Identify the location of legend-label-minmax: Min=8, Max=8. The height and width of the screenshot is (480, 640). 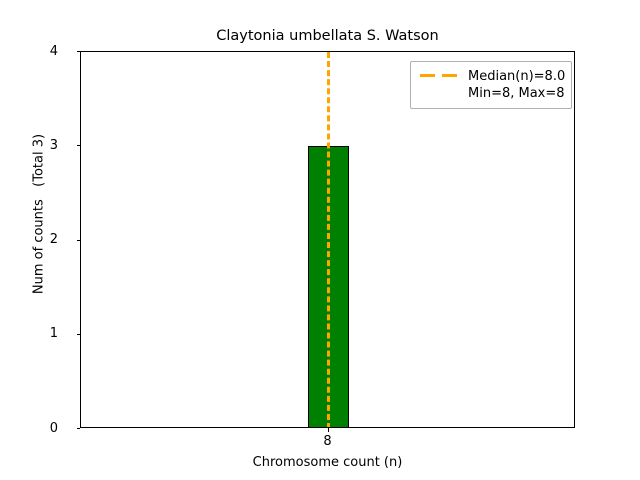
(516, 93).